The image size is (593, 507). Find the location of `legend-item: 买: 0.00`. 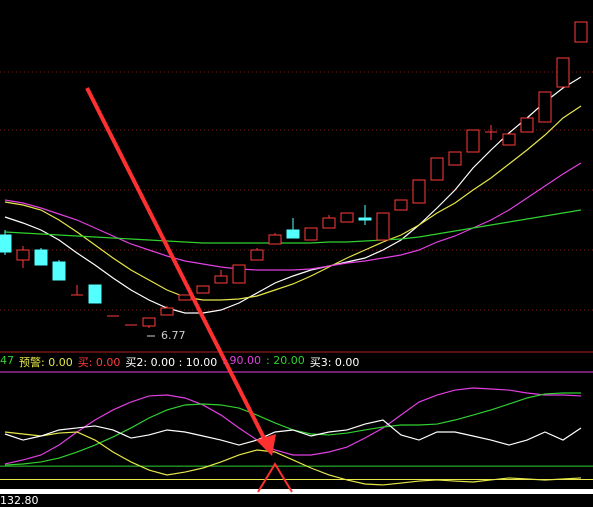

legend-item: 买: 0.00 is located at coordinates (99, 362).